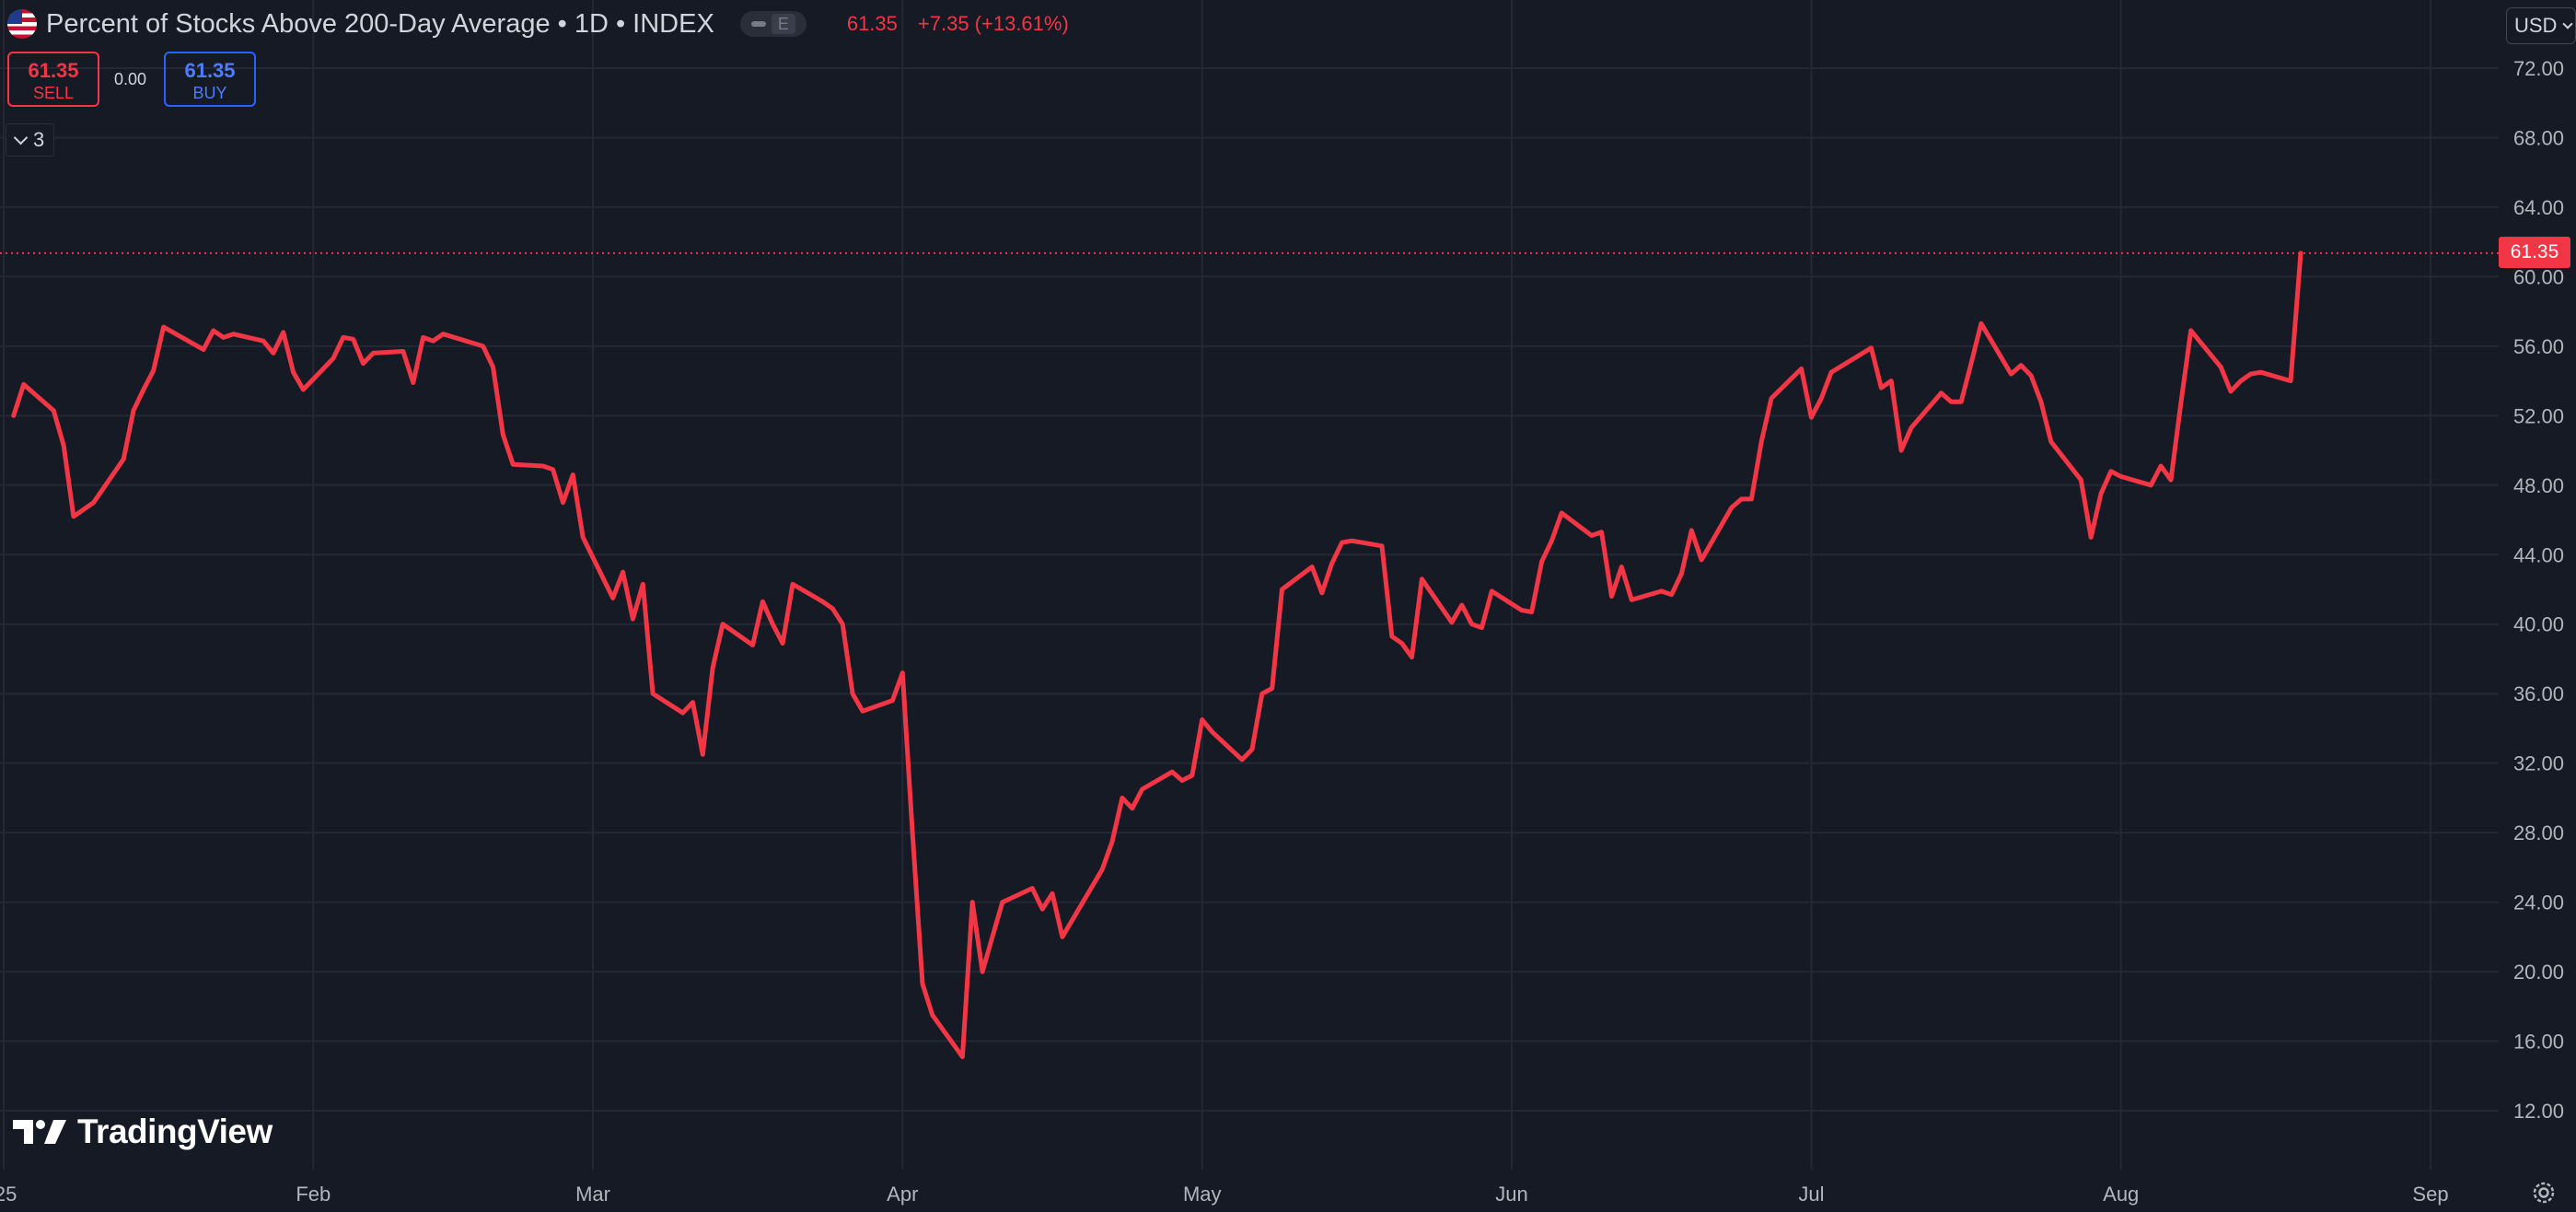 The height and width of the screenshot is (1212, 2576). Describe the element at coordinates (313, 1194) in the screenshot. I see `x-tick-label: Feb` at that location.